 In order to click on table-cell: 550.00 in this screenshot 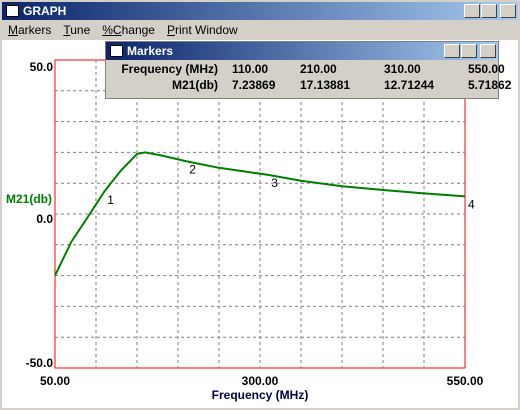, I will do `click(486, 69)`.